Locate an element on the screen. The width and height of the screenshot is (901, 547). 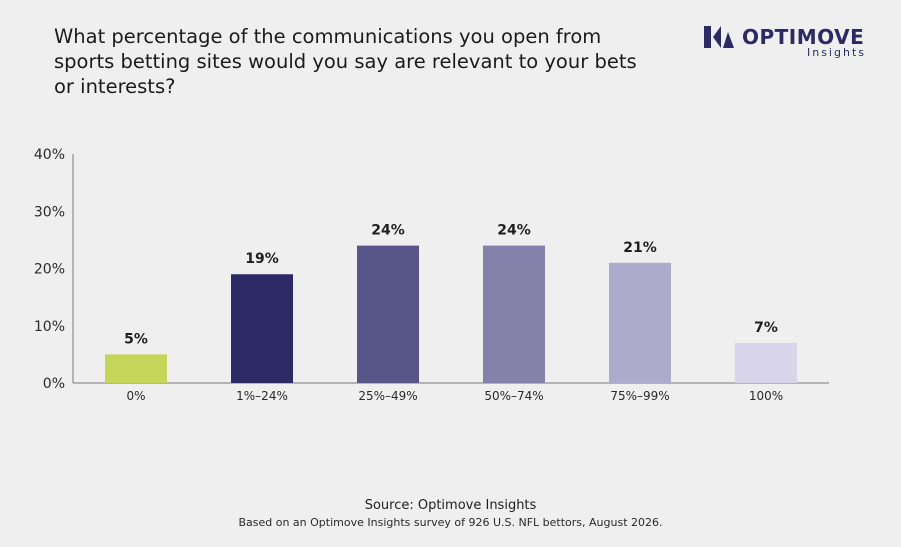
y-tick-label: 10% is located at coordinates (49, 327).